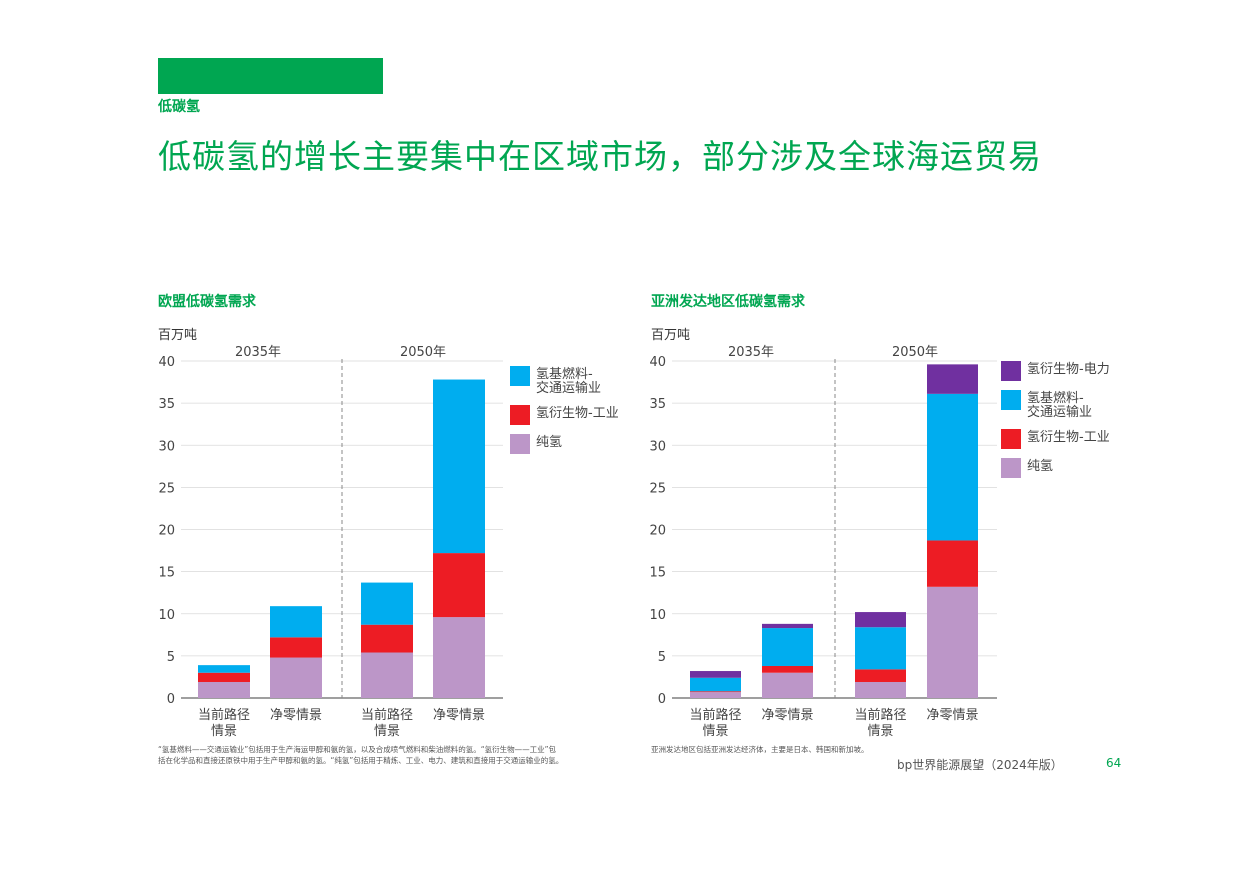 This screenshot has width=1240, height=877. Describe the element at coordinates (657, 615) in the screenshot. I see `asia-y-tick-label: 10` at that location.